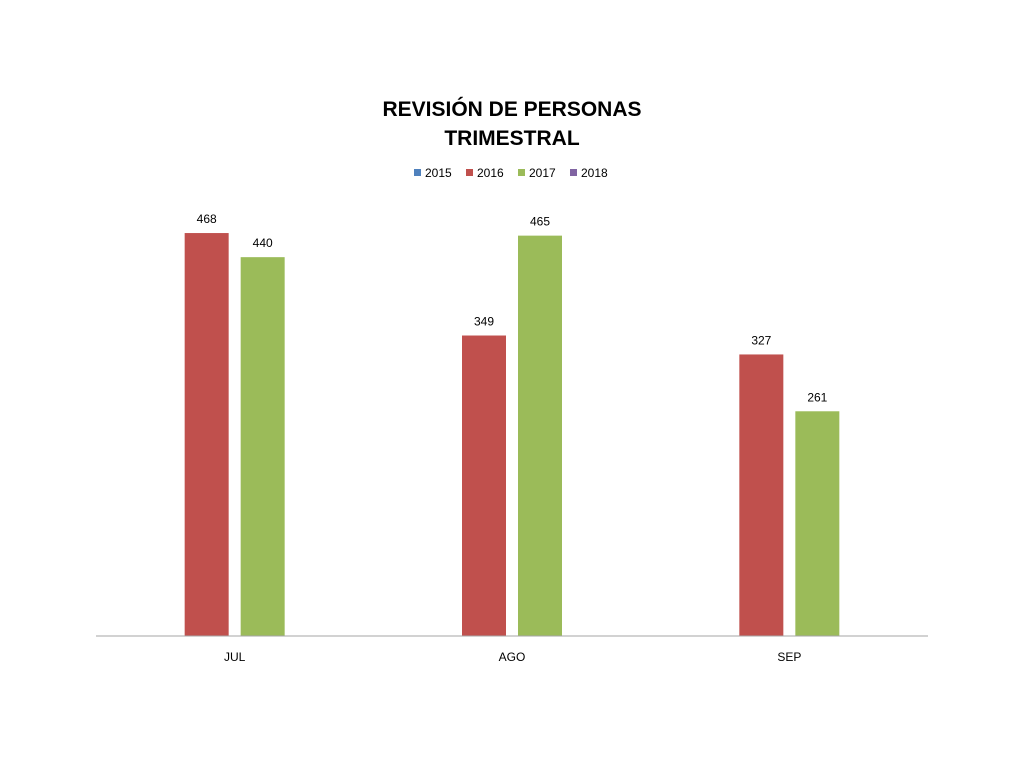 This screenshot has height=768, width=1024. I want to click on bar-sep-2016, so click(761, 495).